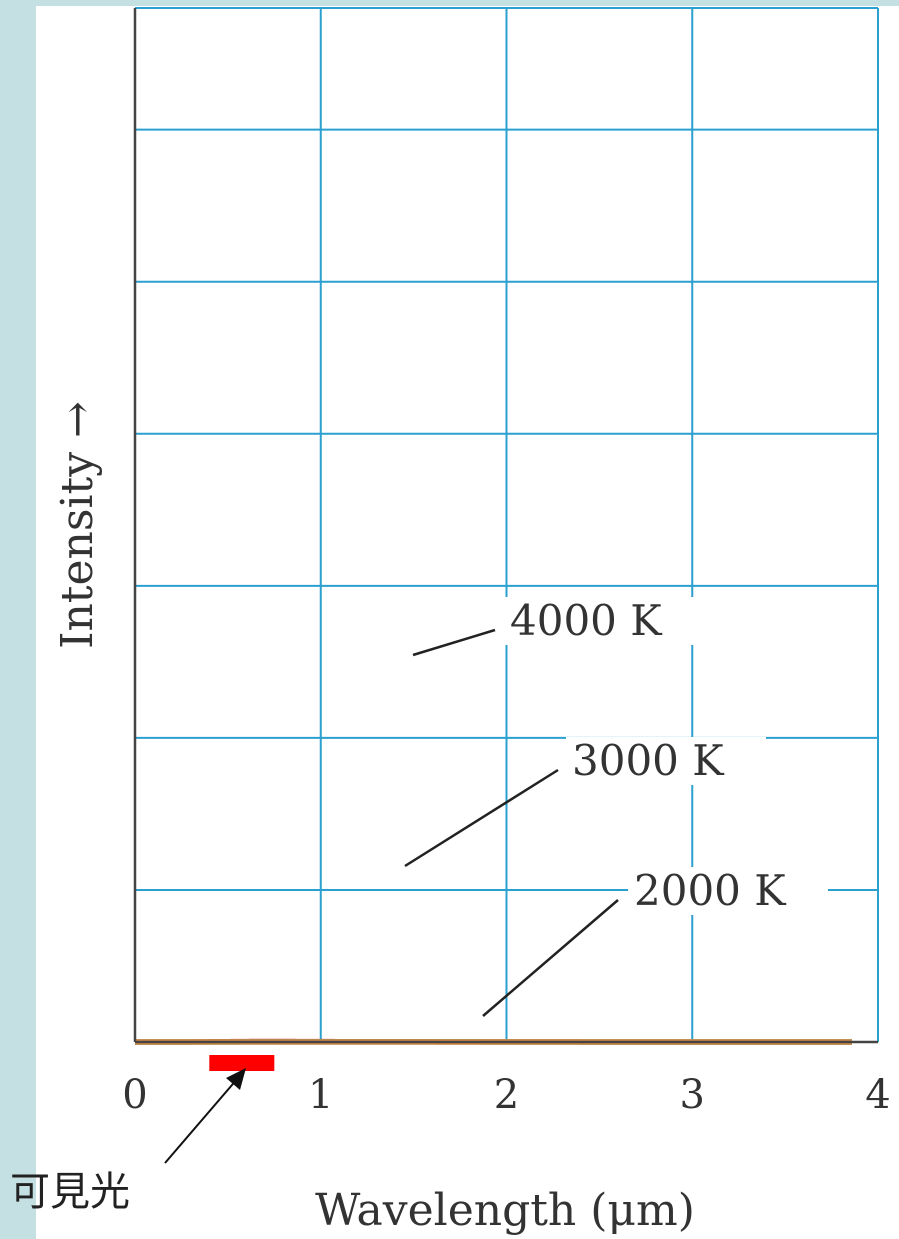 This screenshot has width=899, height=1239. Describe the element at coordinates (18, 619) in the screenshot. I see `left-background-band` at that location.